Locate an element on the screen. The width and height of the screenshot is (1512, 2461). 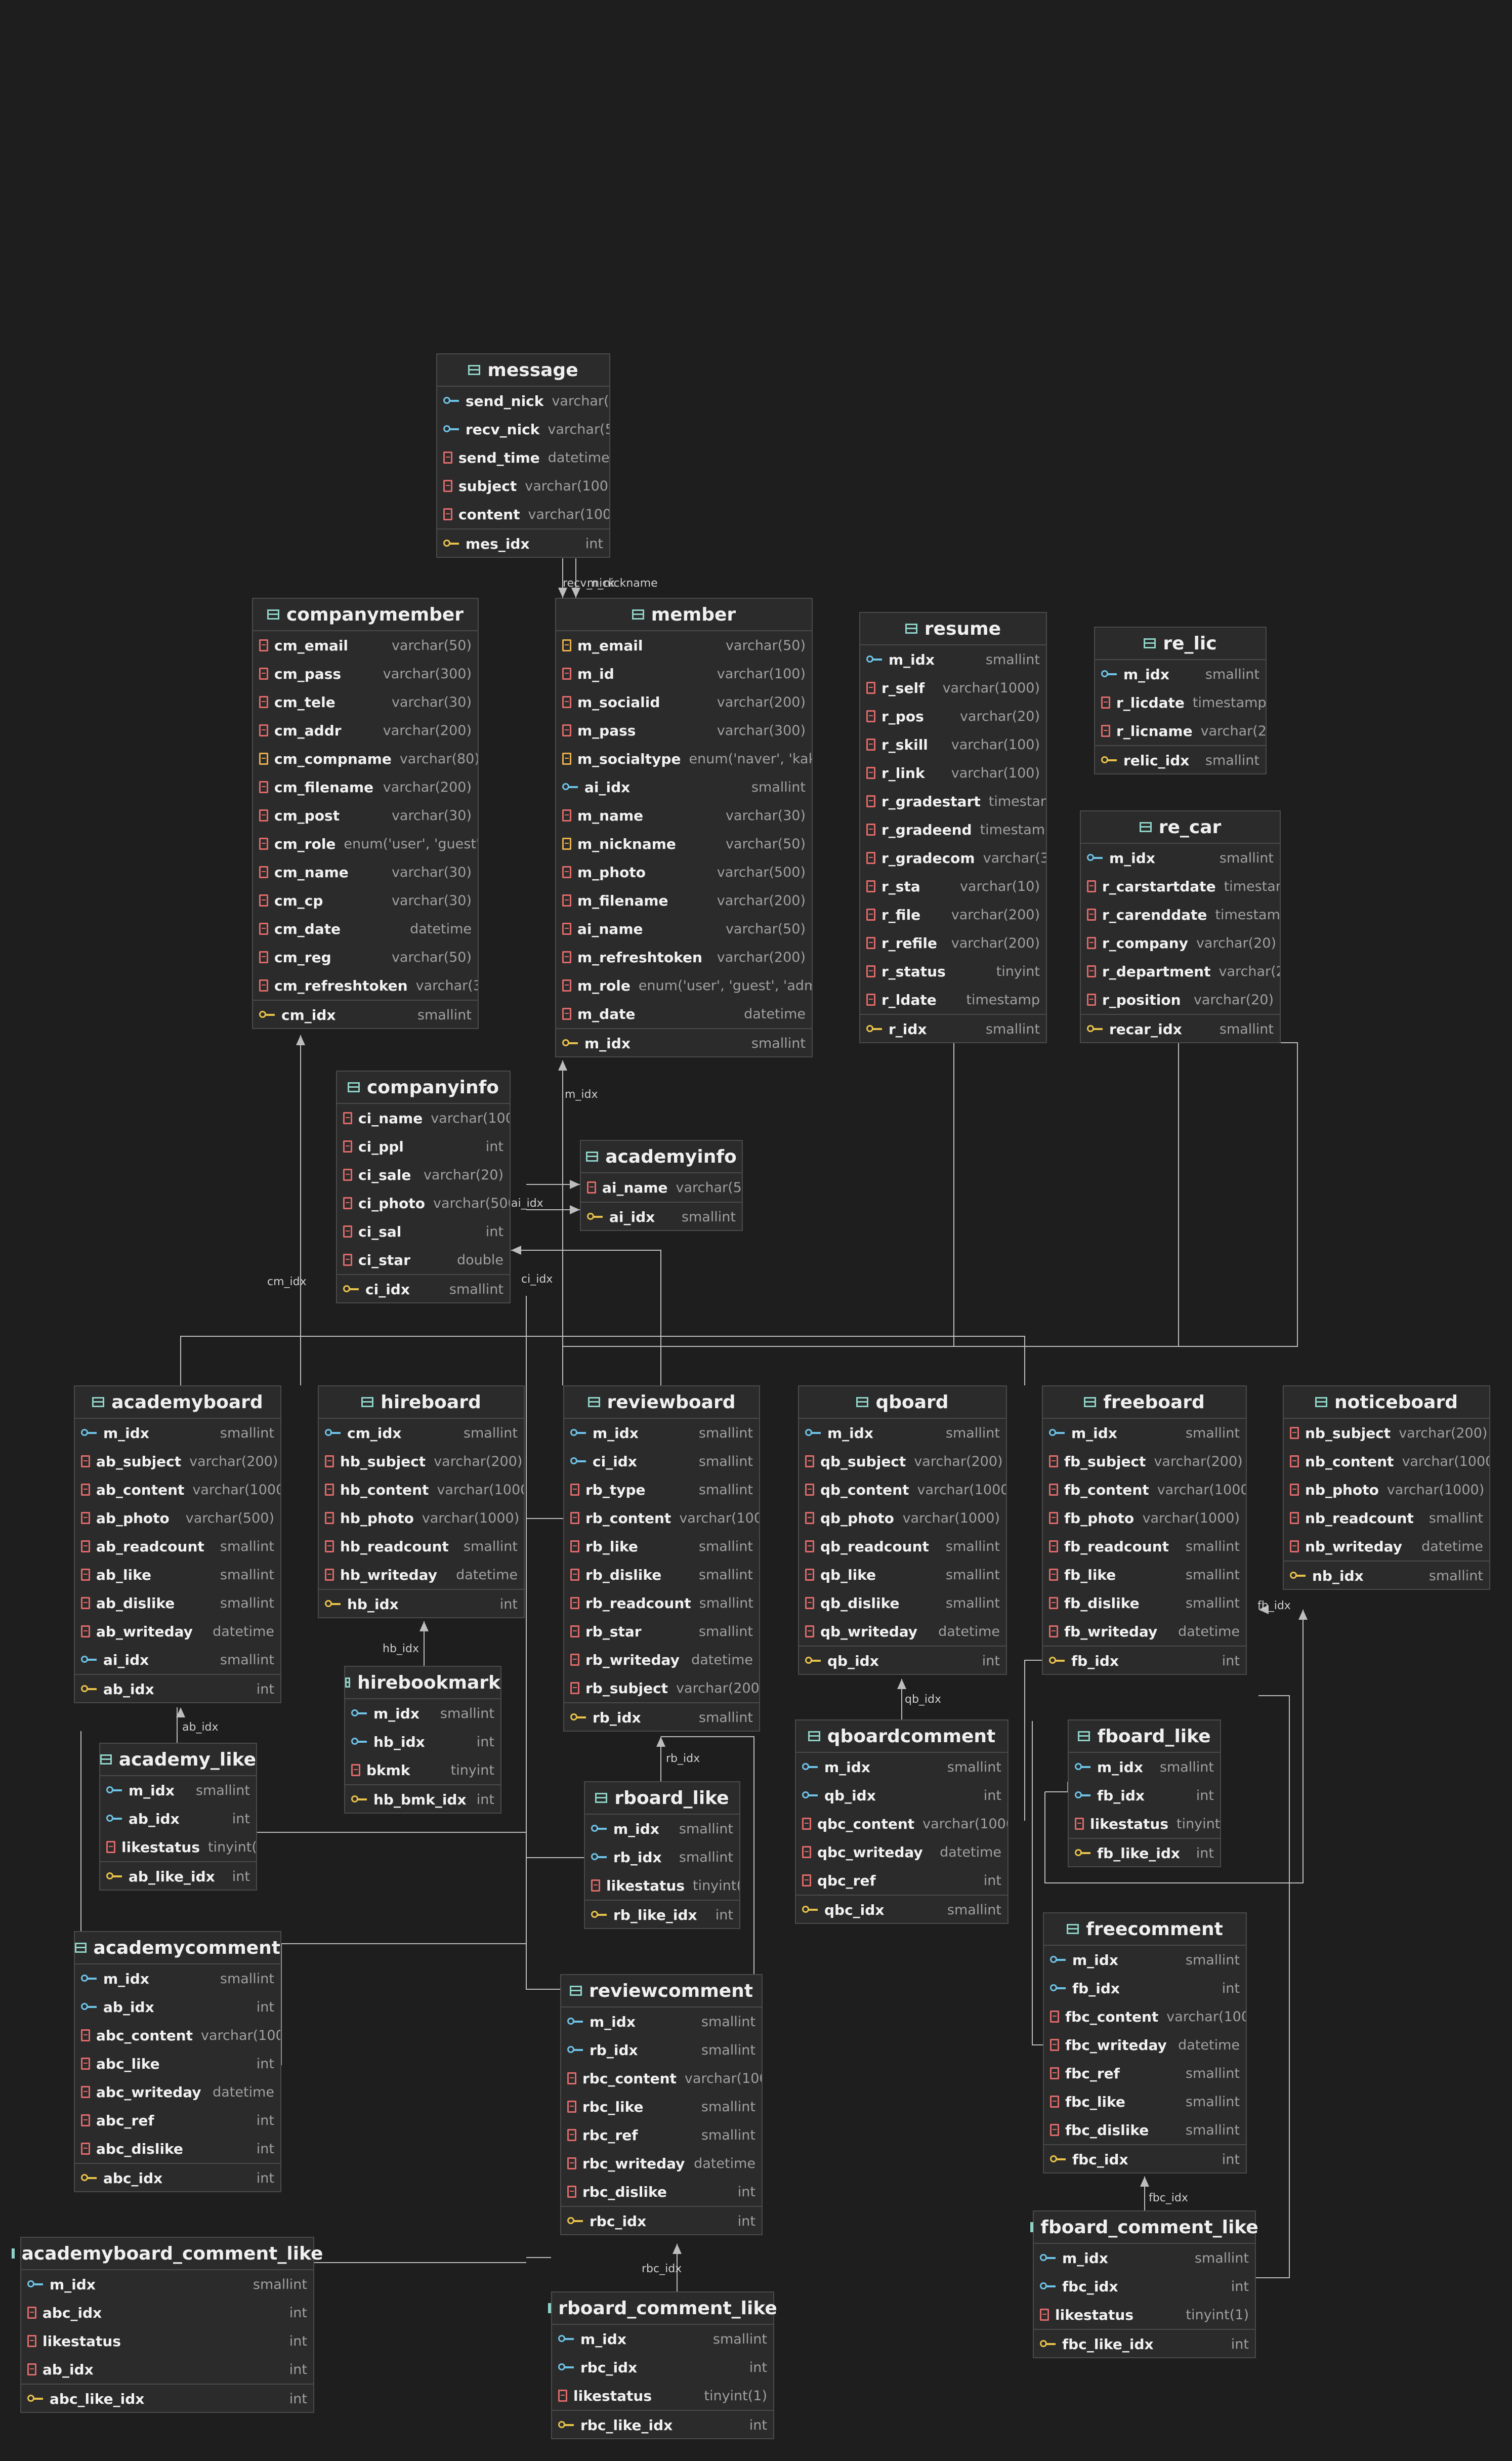
primary-key-row: rbc_like_idx int is located at coordinates (662, 2424).